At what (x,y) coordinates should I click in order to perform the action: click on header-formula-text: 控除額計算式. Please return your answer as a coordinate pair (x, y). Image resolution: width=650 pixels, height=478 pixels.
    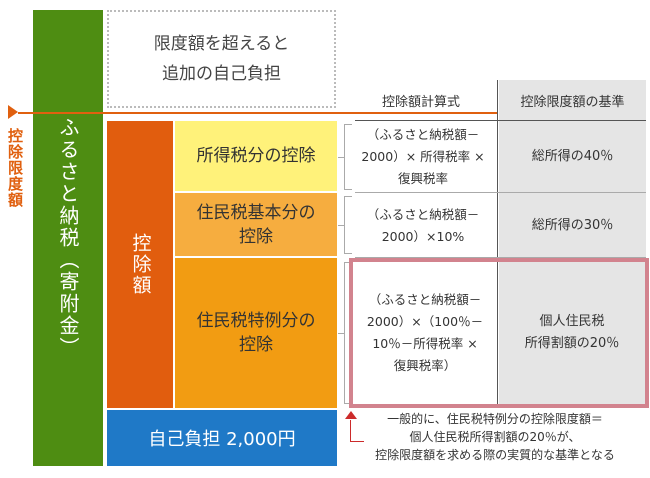
    Looking at the image, I should click on (420, 102).